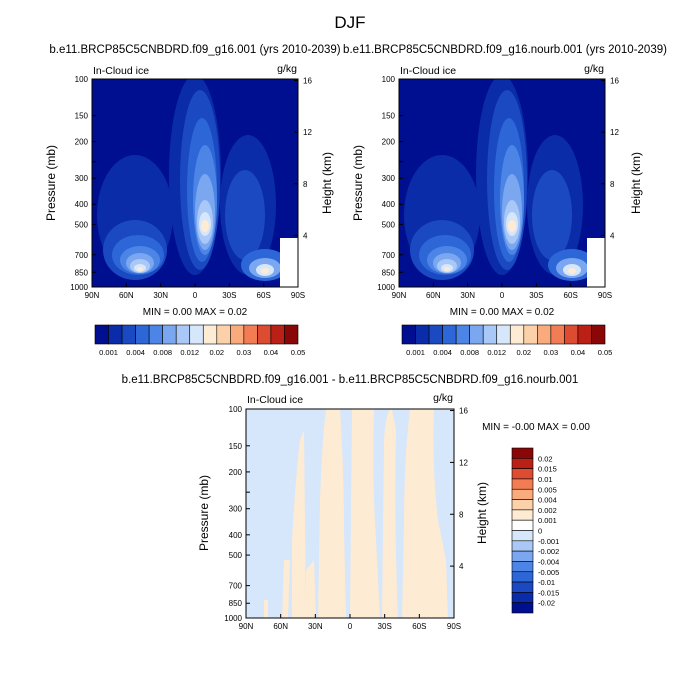 The height and width of the screenshot is (700, 700). Describe the element at coordinates (547, 510) in the screenshot. I see `colorbar-label: 0.002` at that location.